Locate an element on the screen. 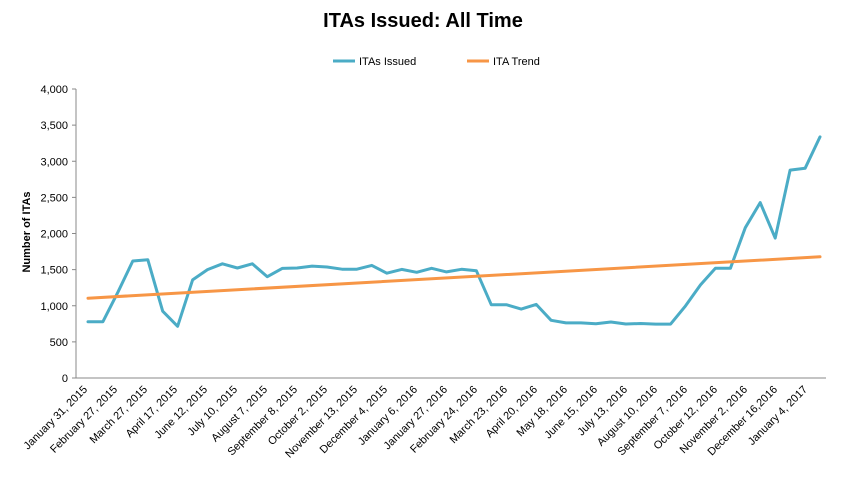 The height and width of the screenshot is (482, 846). y-tick-label: 3,500 is located at coordinates (54, 126).